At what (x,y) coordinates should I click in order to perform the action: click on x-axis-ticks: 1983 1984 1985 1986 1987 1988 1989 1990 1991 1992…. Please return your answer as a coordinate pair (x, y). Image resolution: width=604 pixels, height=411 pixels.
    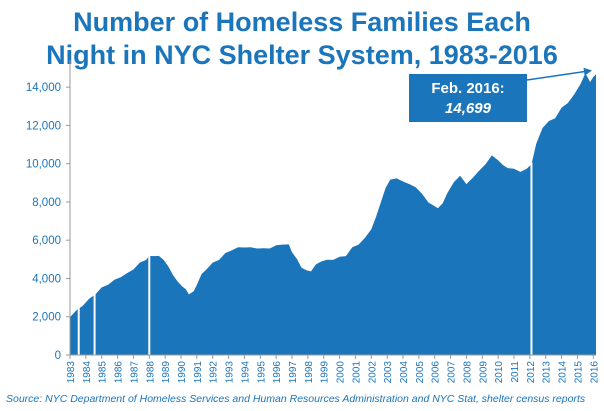
    Looking at the image, I should click on (333, 369).